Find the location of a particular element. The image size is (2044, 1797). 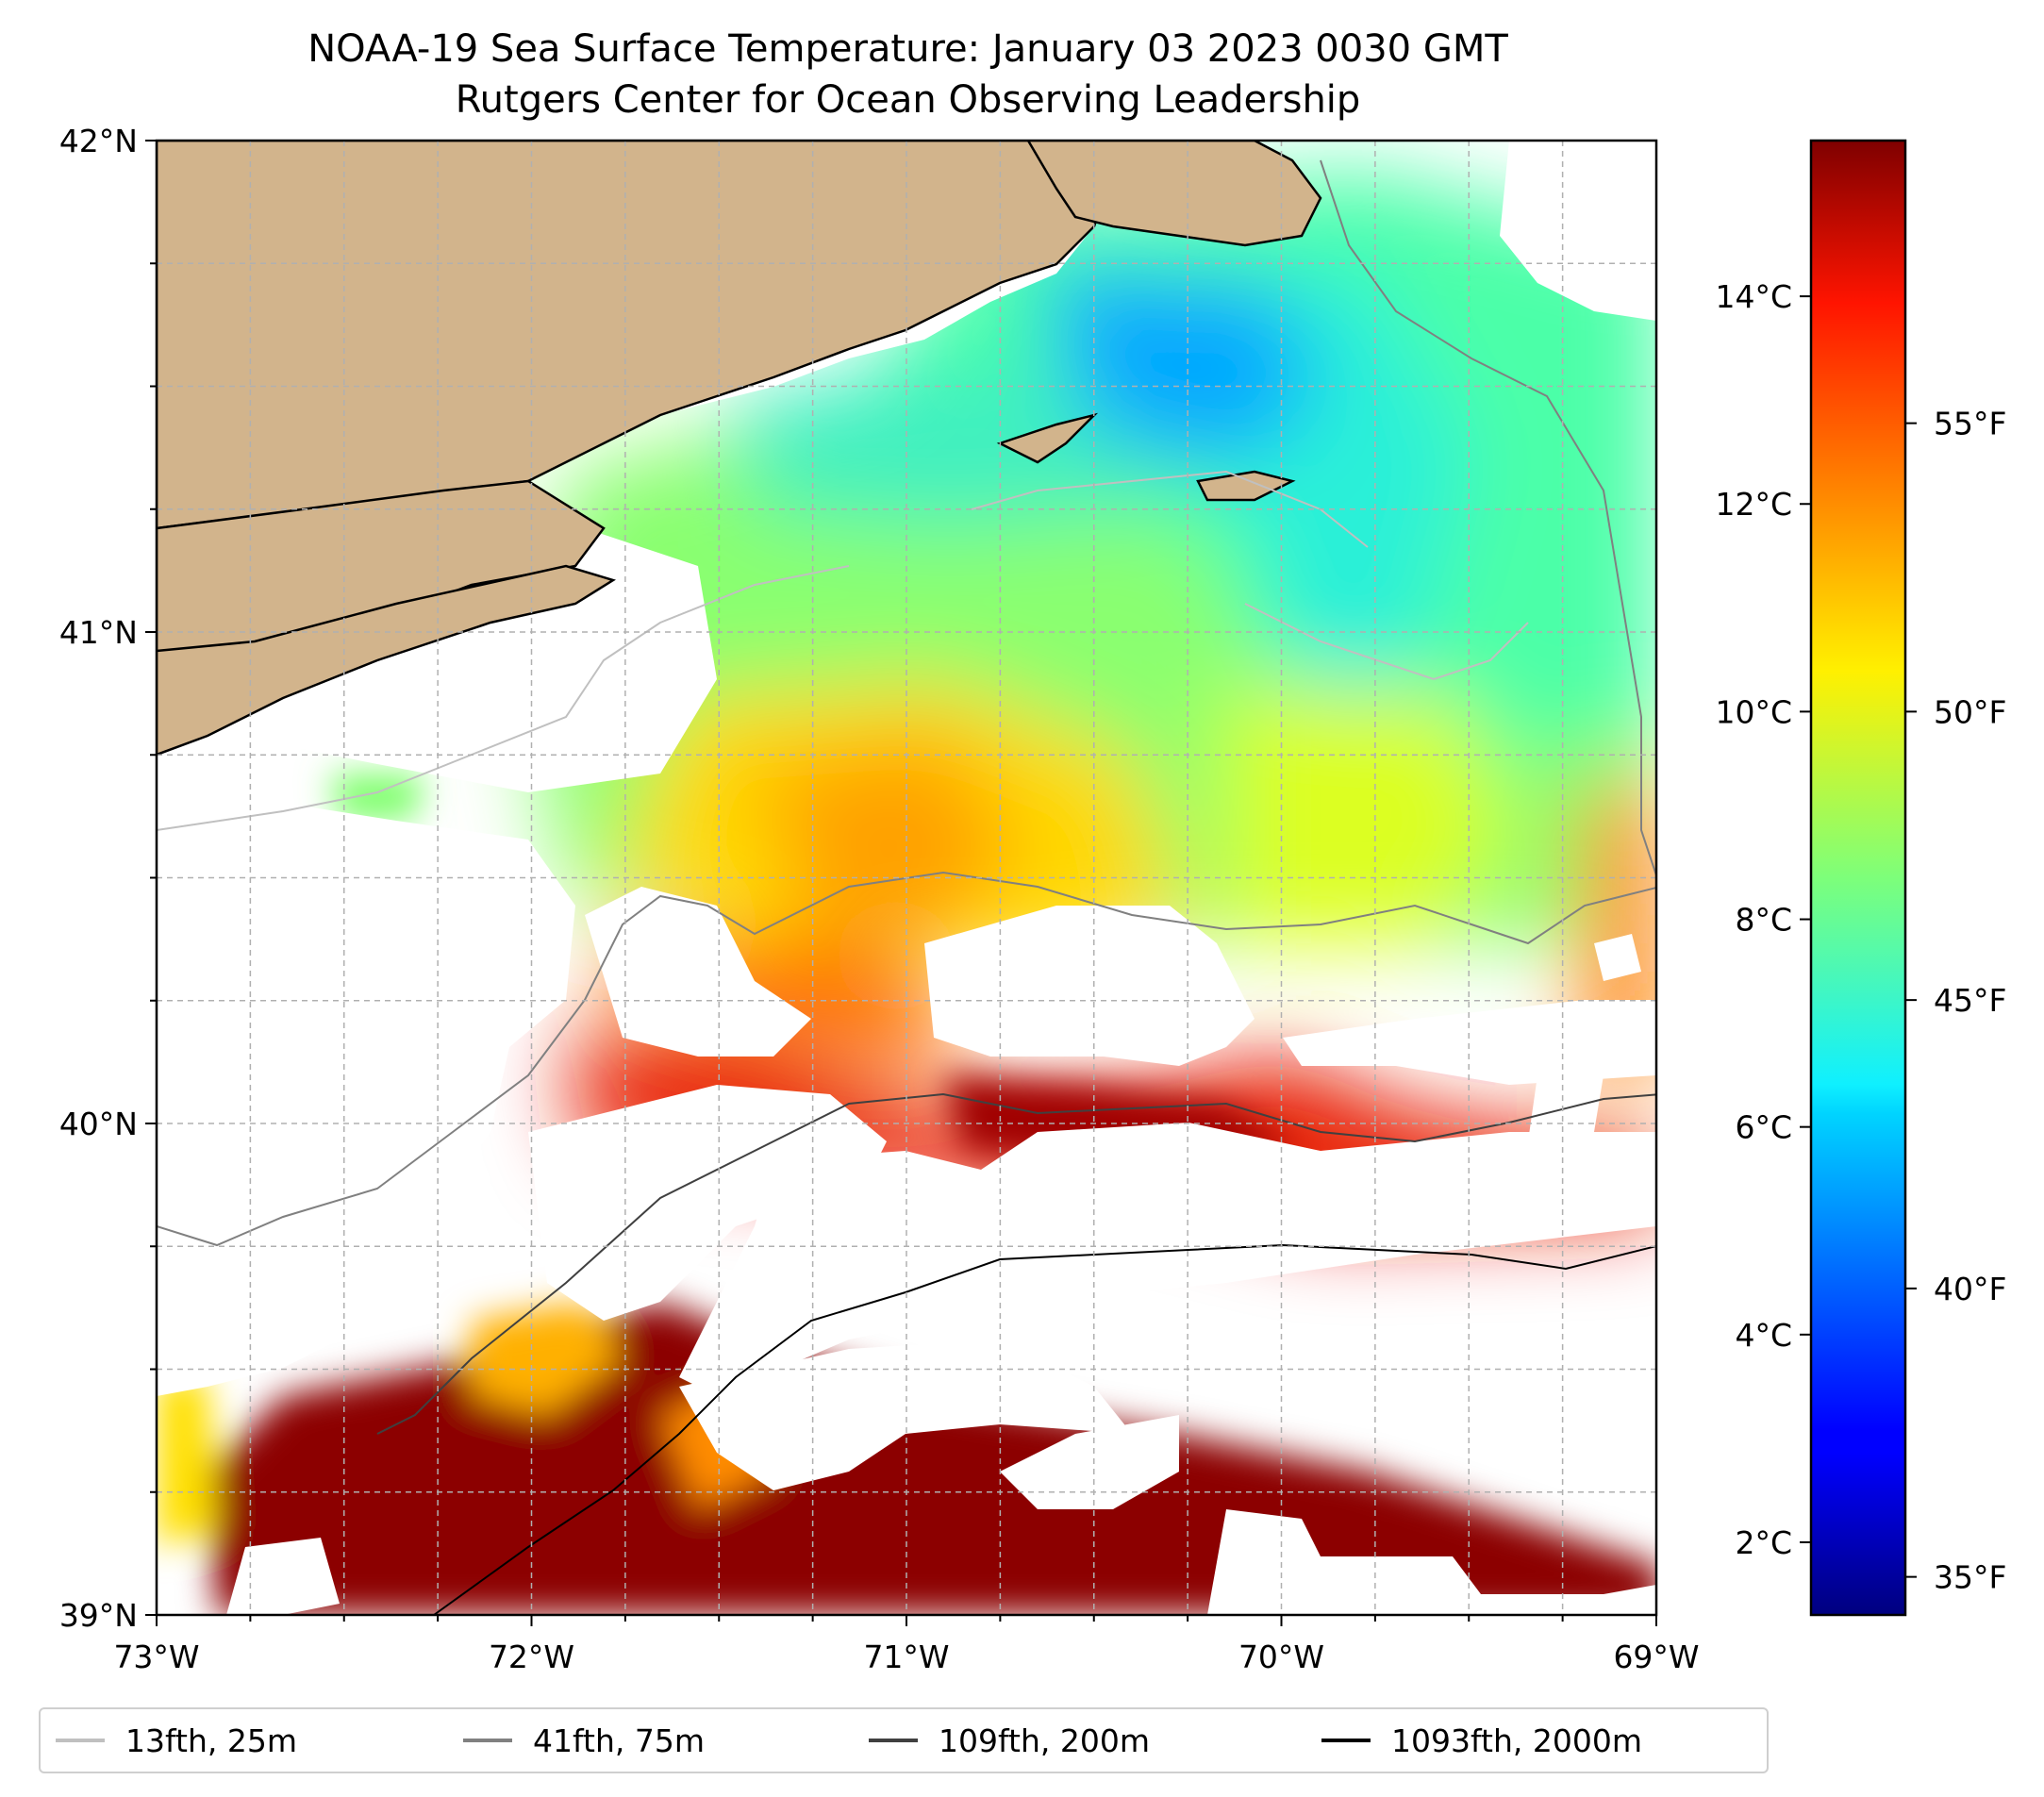

lon-tick-label: 71°W is located at coordinates (906, 1657).